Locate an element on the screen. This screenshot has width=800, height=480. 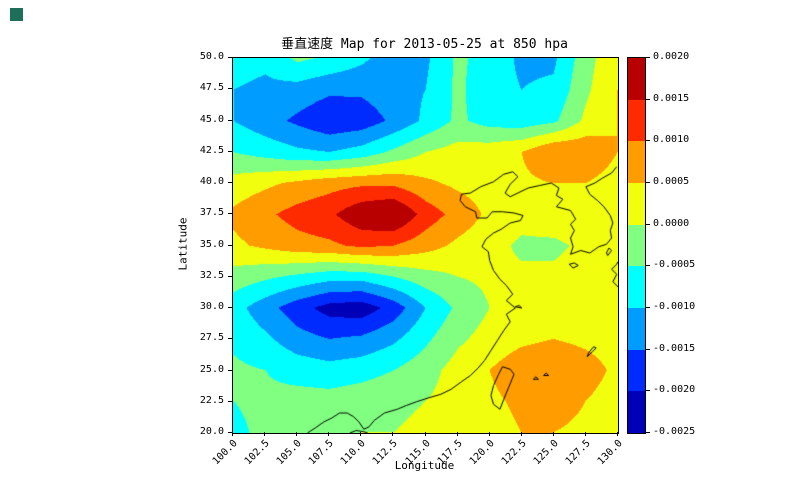
colorbar-tick-label: 0.0000 is located at coordinates (671, 223).